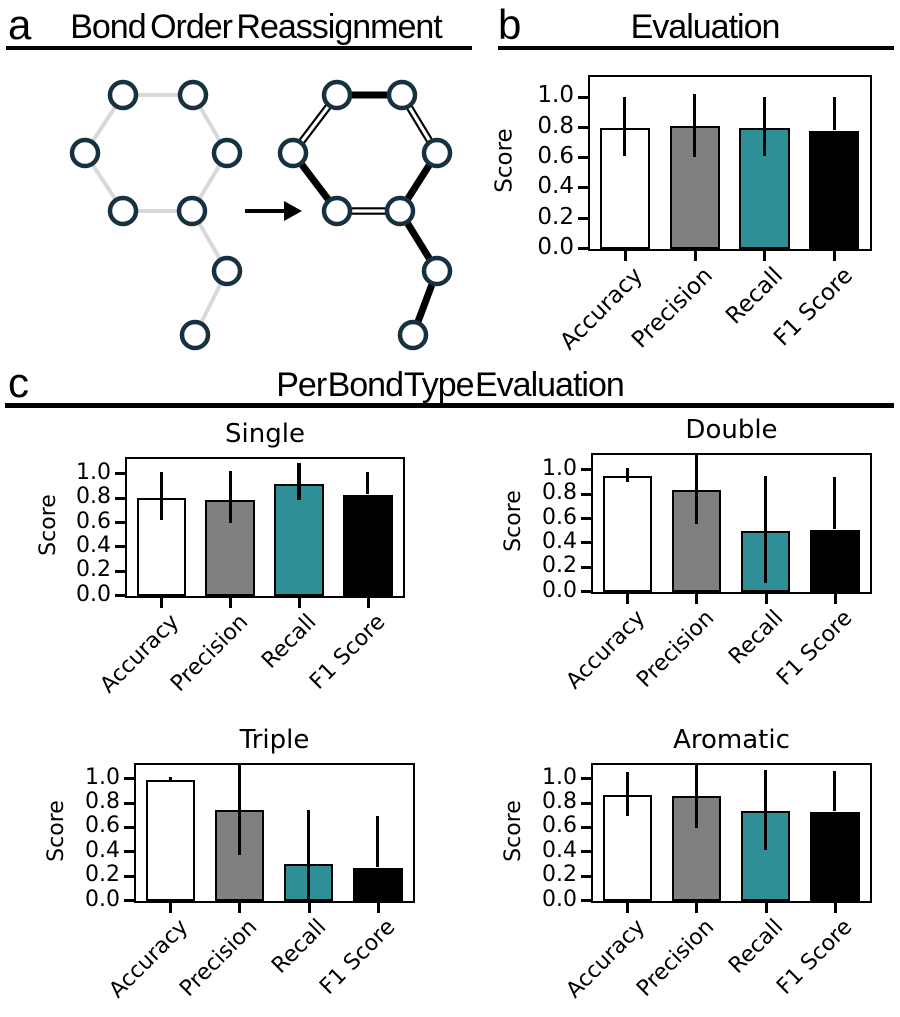 The height and width of the screenshot is (1017, 900). Describe the element at coordinates (219, 958) in the screenshot. I see `triple-xtick-label-precision: Precision` at that location.